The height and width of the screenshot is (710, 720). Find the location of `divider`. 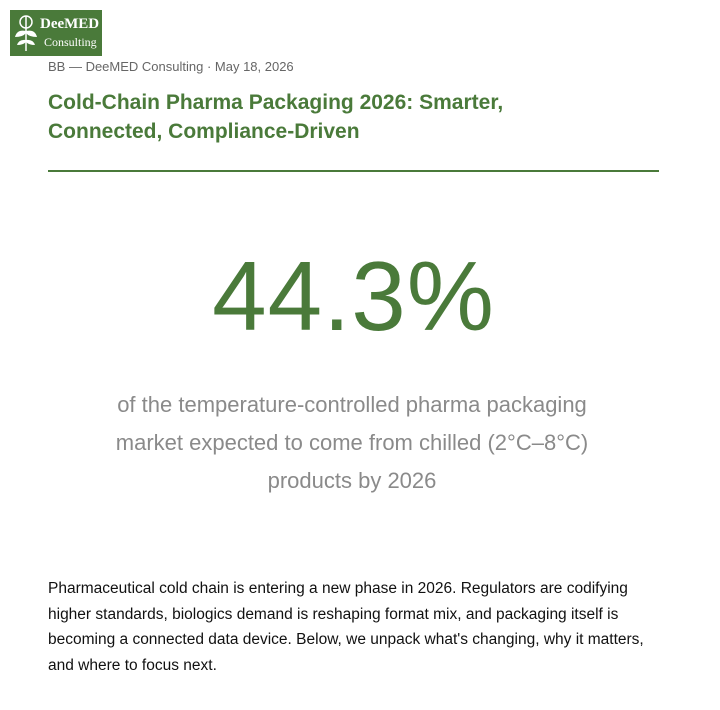

divider is located at coordinates (353, 171).